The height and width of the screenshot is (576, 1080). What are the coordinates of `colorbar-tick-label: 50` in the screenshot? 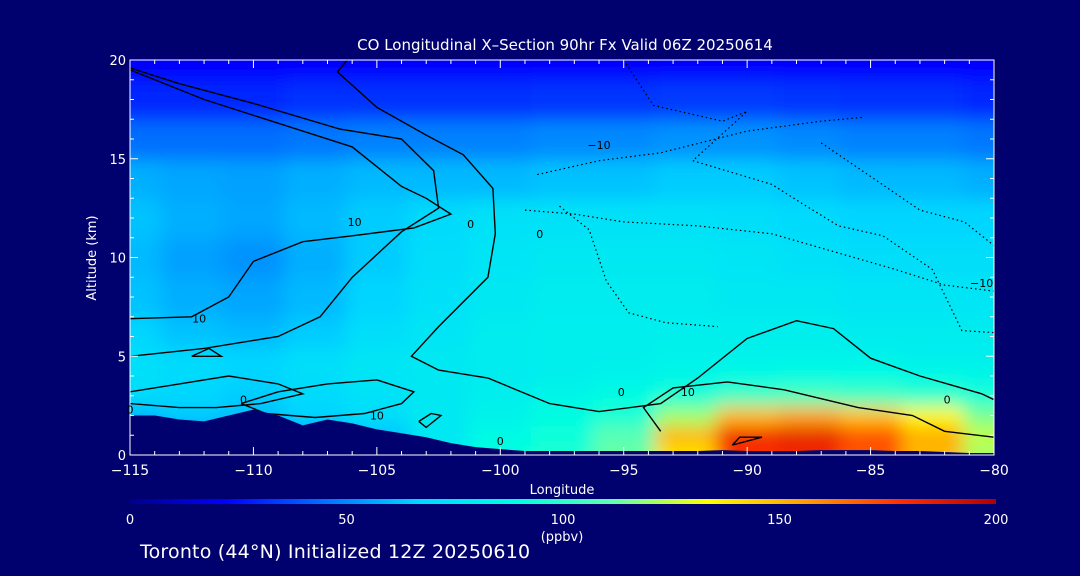 It's located at (346, 520).